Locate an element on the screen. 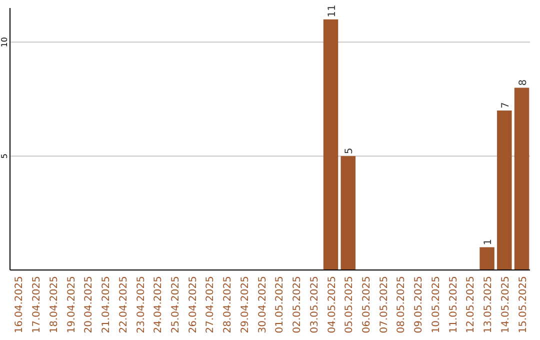 Image resolution: width=540 pixels, height=340 pixels. x-tick-label: 09.05.2025 is located at coordinates (419, 305).